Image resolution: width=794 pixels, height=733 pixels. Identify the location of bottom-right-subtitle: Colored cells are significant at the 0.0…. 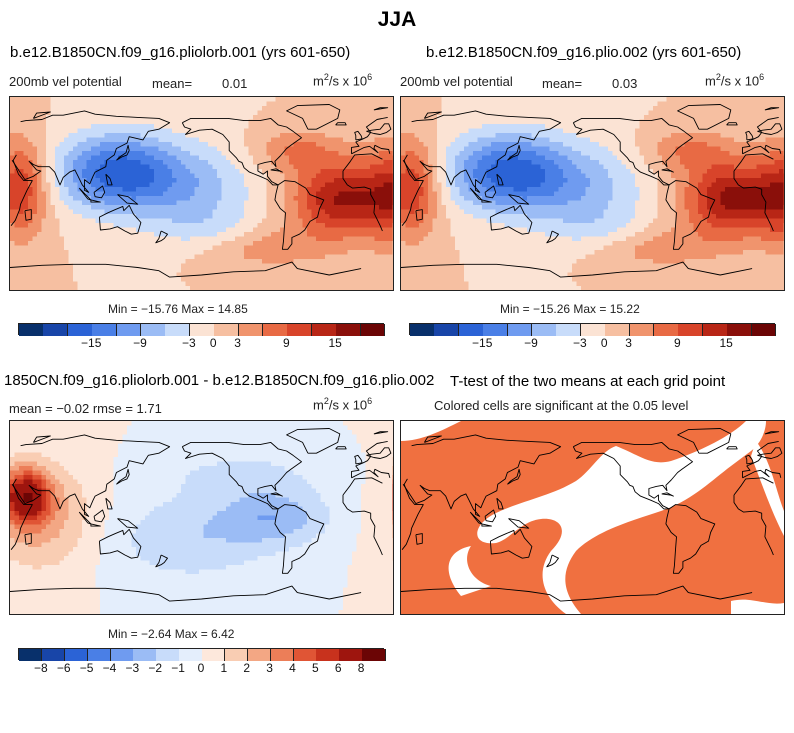
(561, 405).